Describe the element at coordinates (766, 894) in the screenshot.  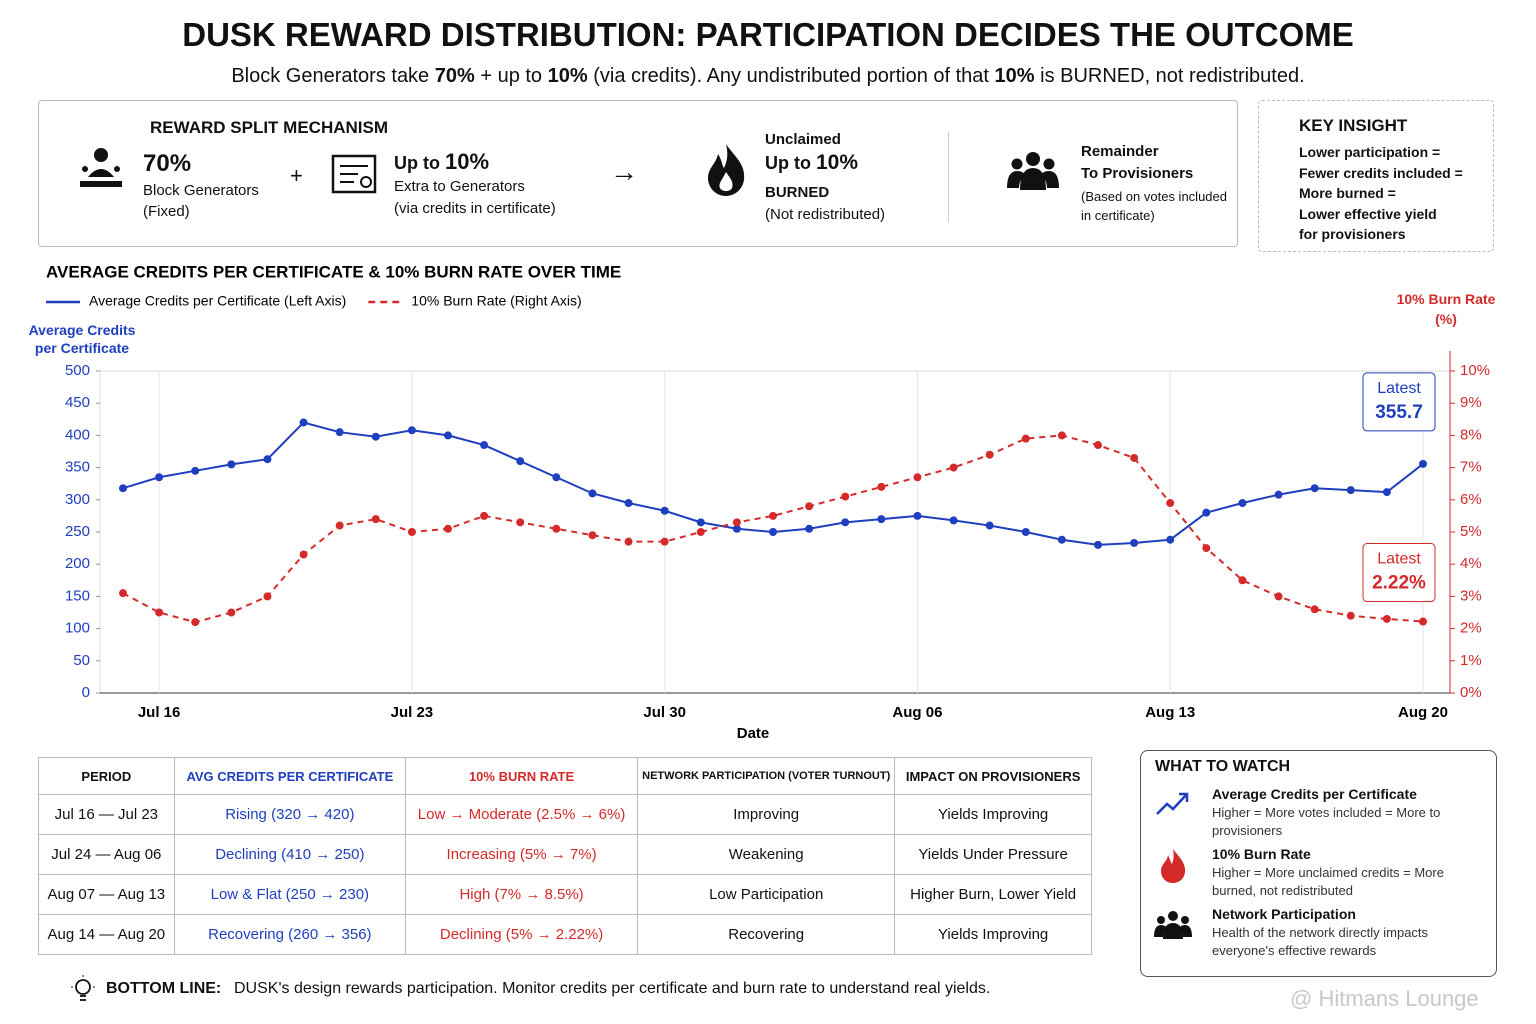
I see `table-cell: Low Participation` at that location.